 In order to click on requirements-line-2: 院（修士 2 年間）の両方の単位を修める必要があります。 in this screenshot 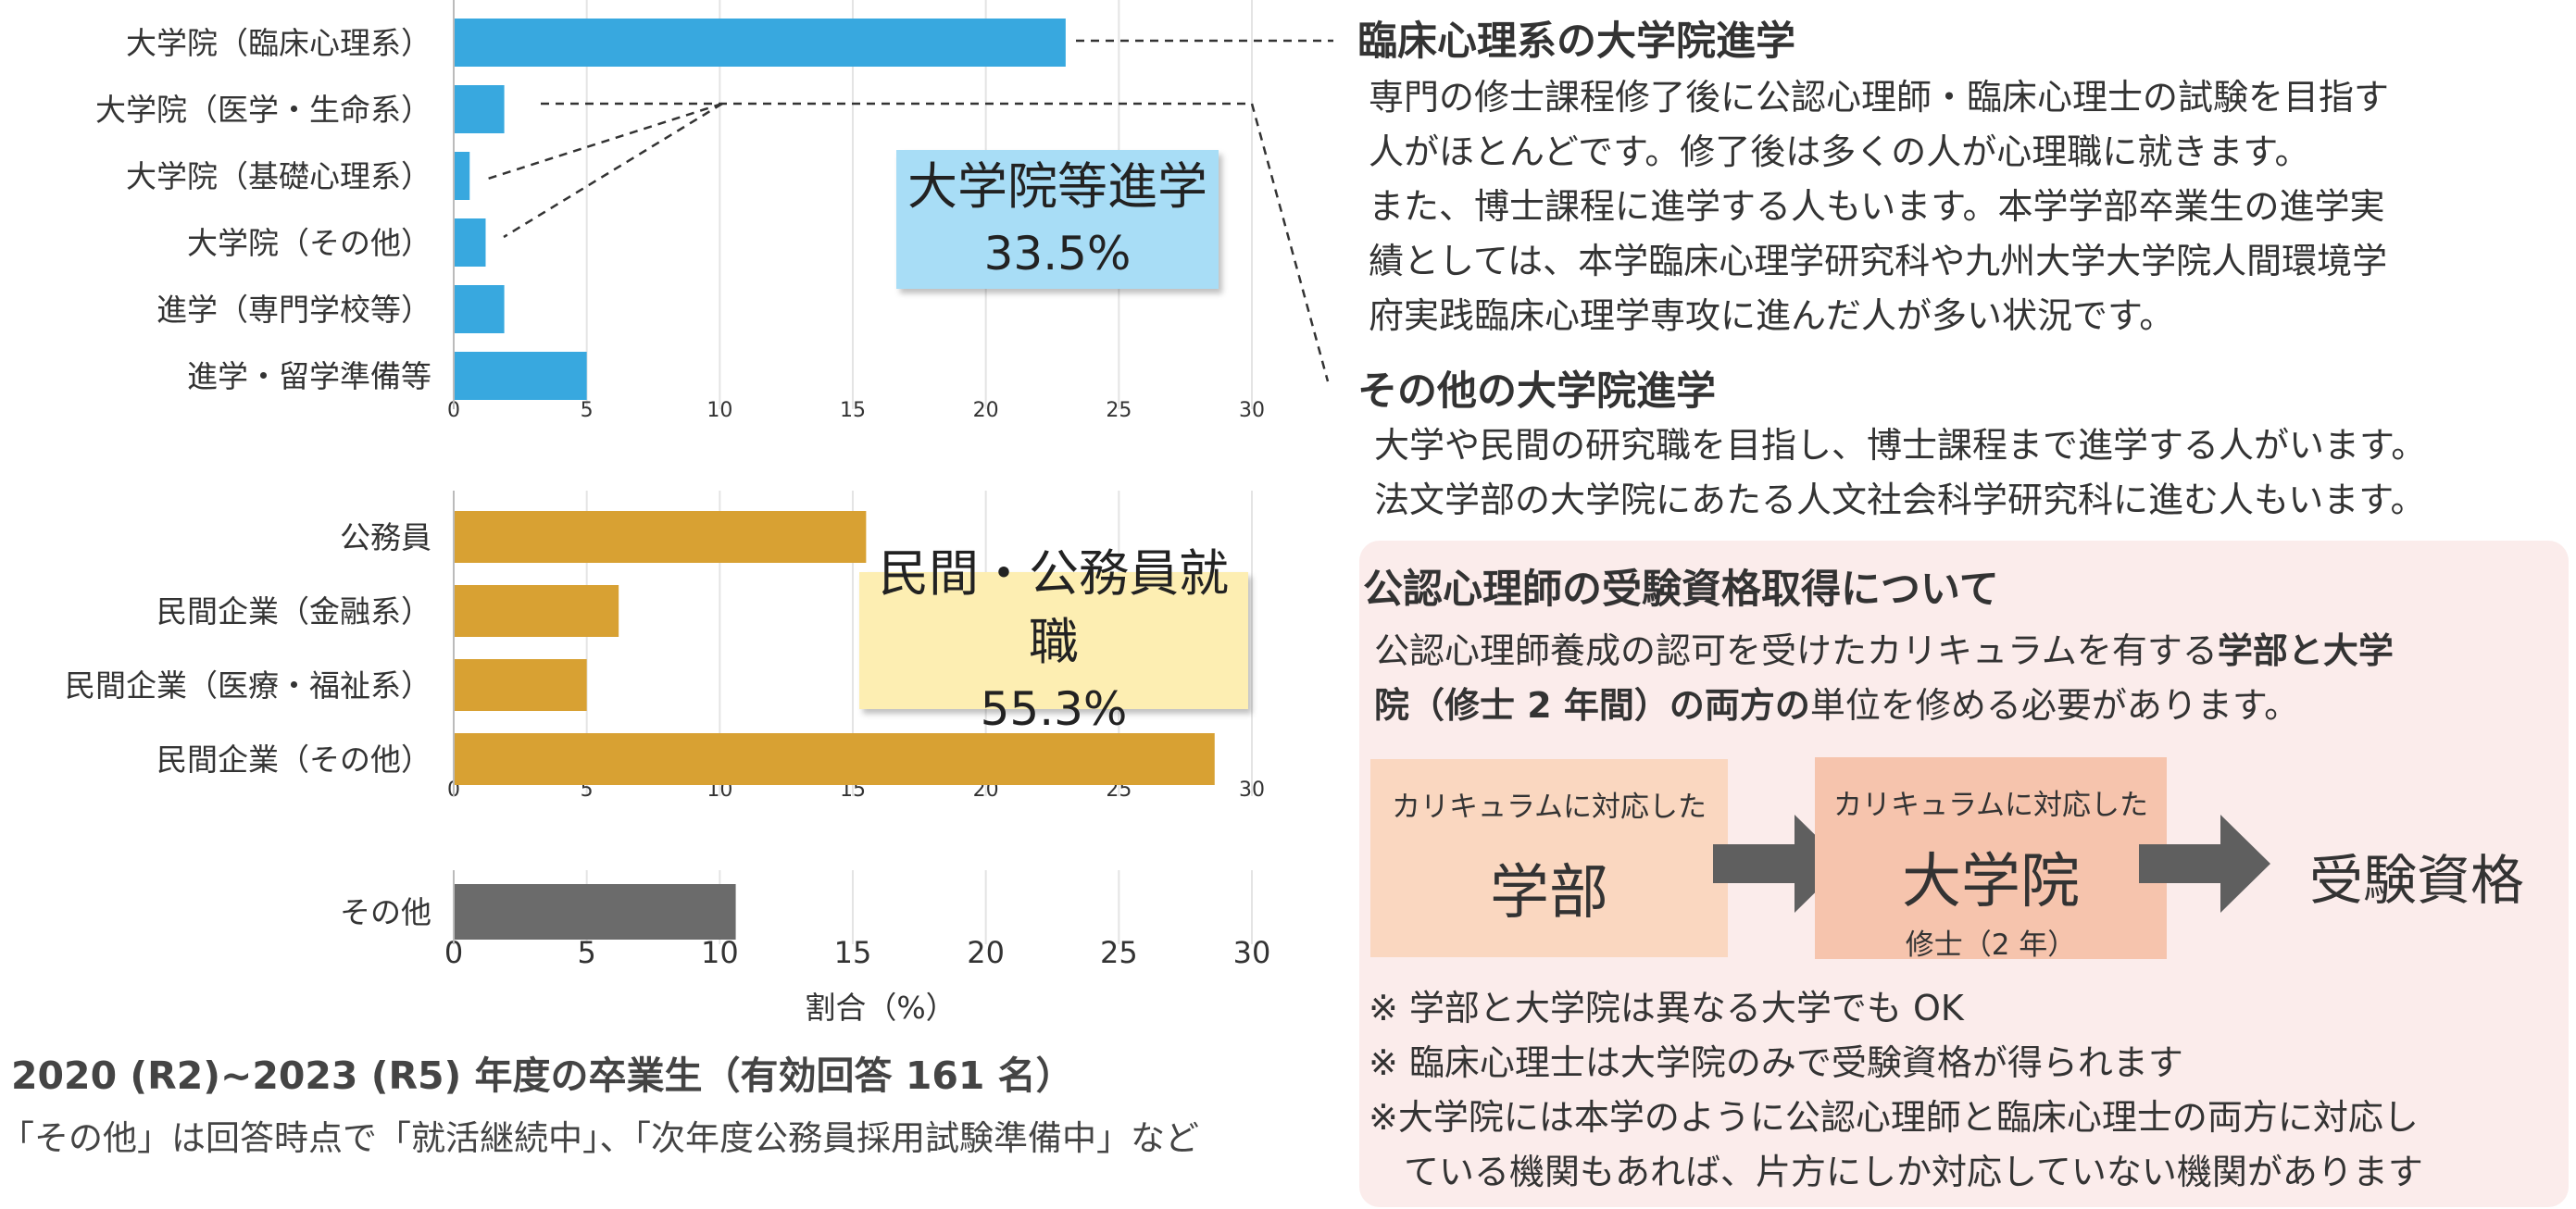, I will do `click(1884, 706)`.